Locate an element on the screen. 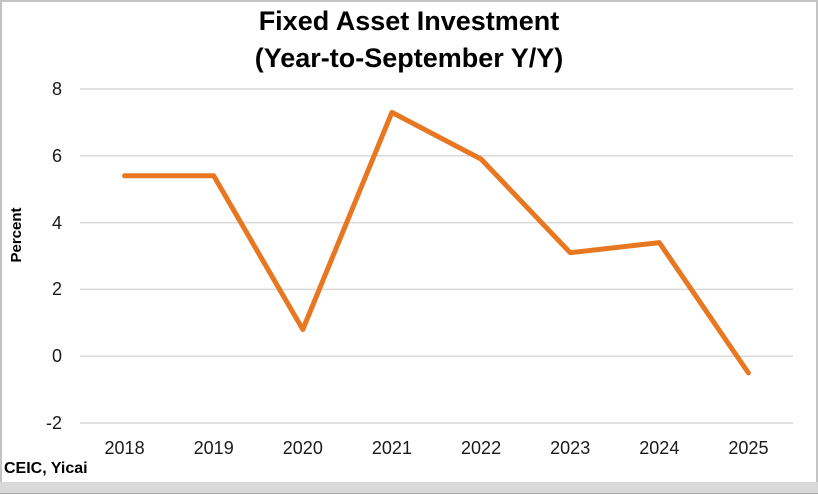 This screenshot has height=494, width=818. y-tick-label: 0 is located at coordinates (56, 356).